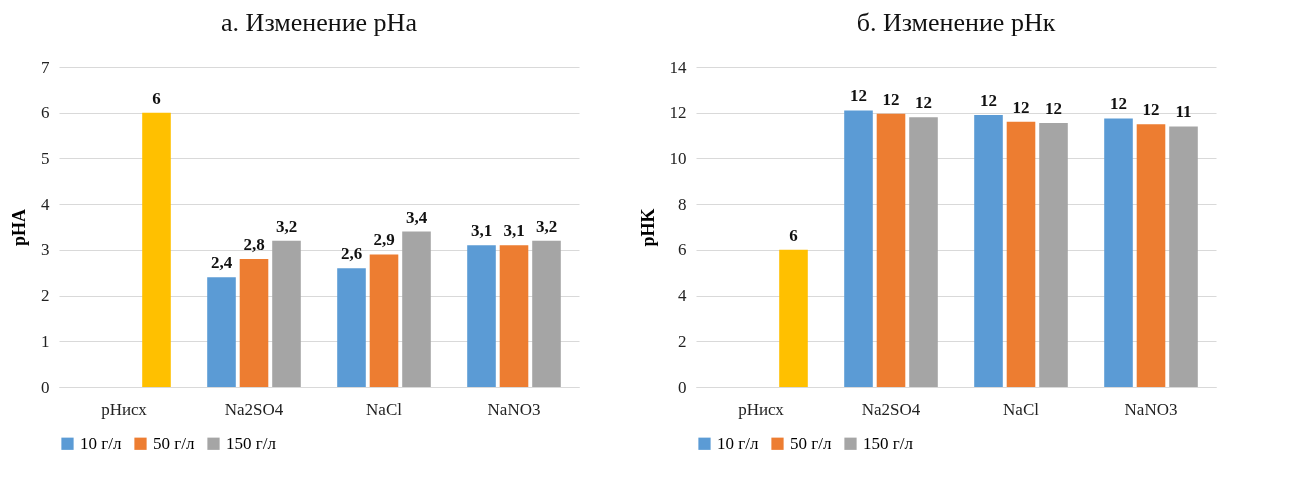 The width and height of the screenshot is (1312, 499). I want to click on data-label: 11, so click(1183, 112).